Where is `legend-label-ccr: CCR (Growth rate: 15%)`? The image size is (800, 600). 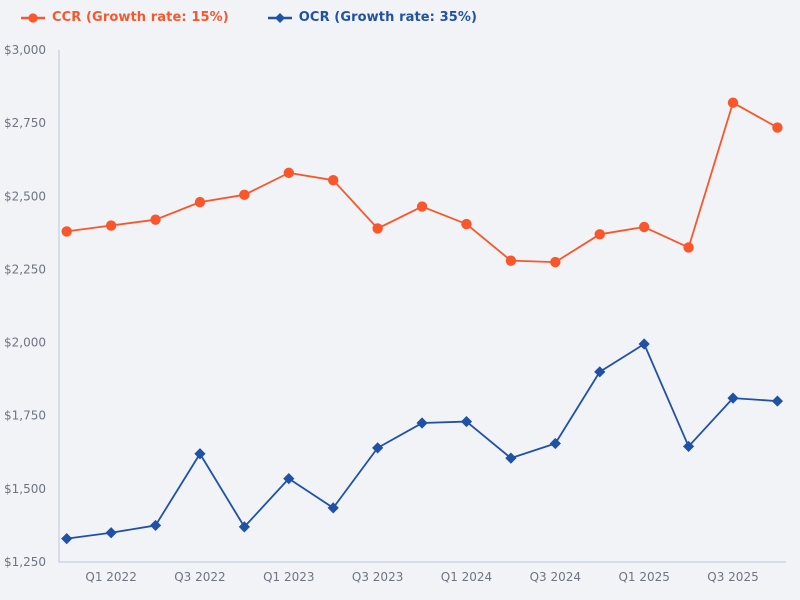 legend-label-ccr: CCR (Growth rate: 15%) is located at coordinates (140, 17).